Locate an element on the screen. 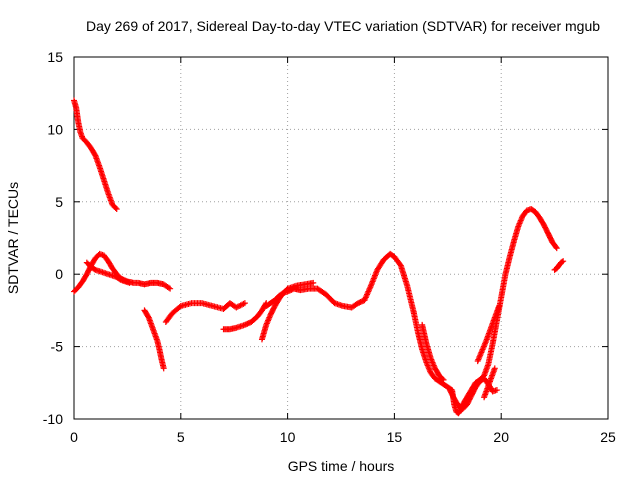  y-axis-label: SDTVAR / TECUs is located at coordinates (13, 238).